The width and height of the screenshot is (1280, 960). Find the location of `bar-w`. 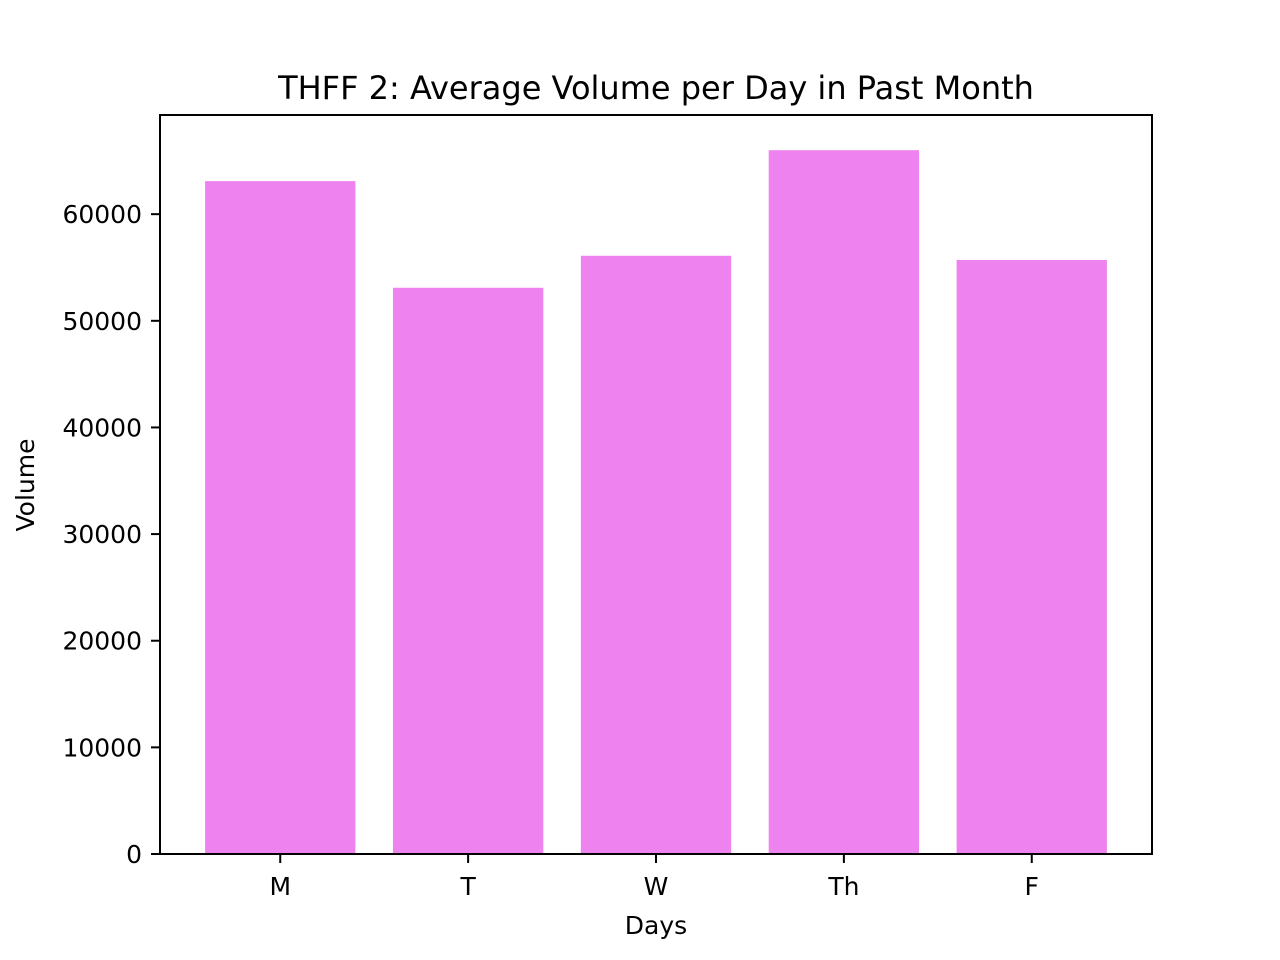

bar-w is located at coordinates (656, 554).